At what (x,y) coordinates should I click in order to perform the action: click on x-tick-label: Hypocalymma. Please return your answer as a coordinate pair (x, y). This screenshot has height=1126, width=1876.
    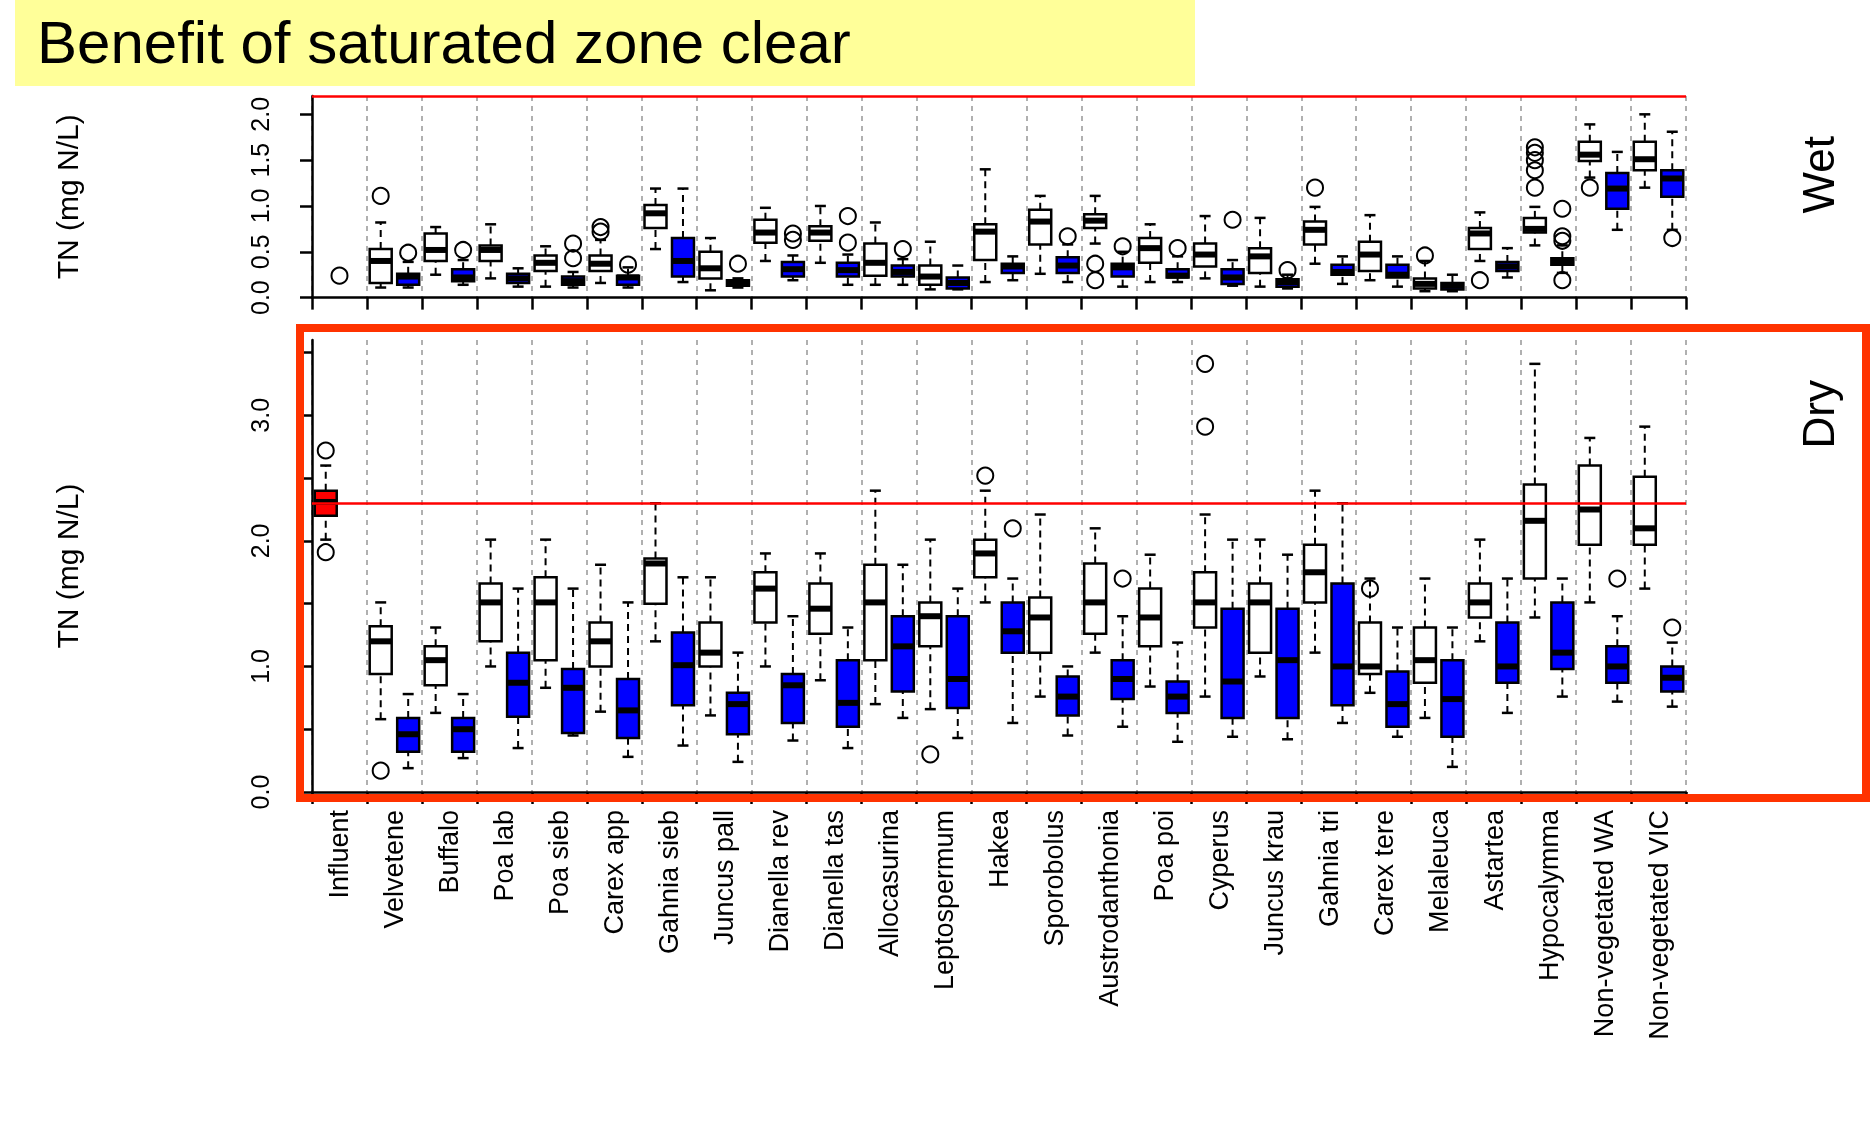
    Looking at the image, I should click on (1548, 895).